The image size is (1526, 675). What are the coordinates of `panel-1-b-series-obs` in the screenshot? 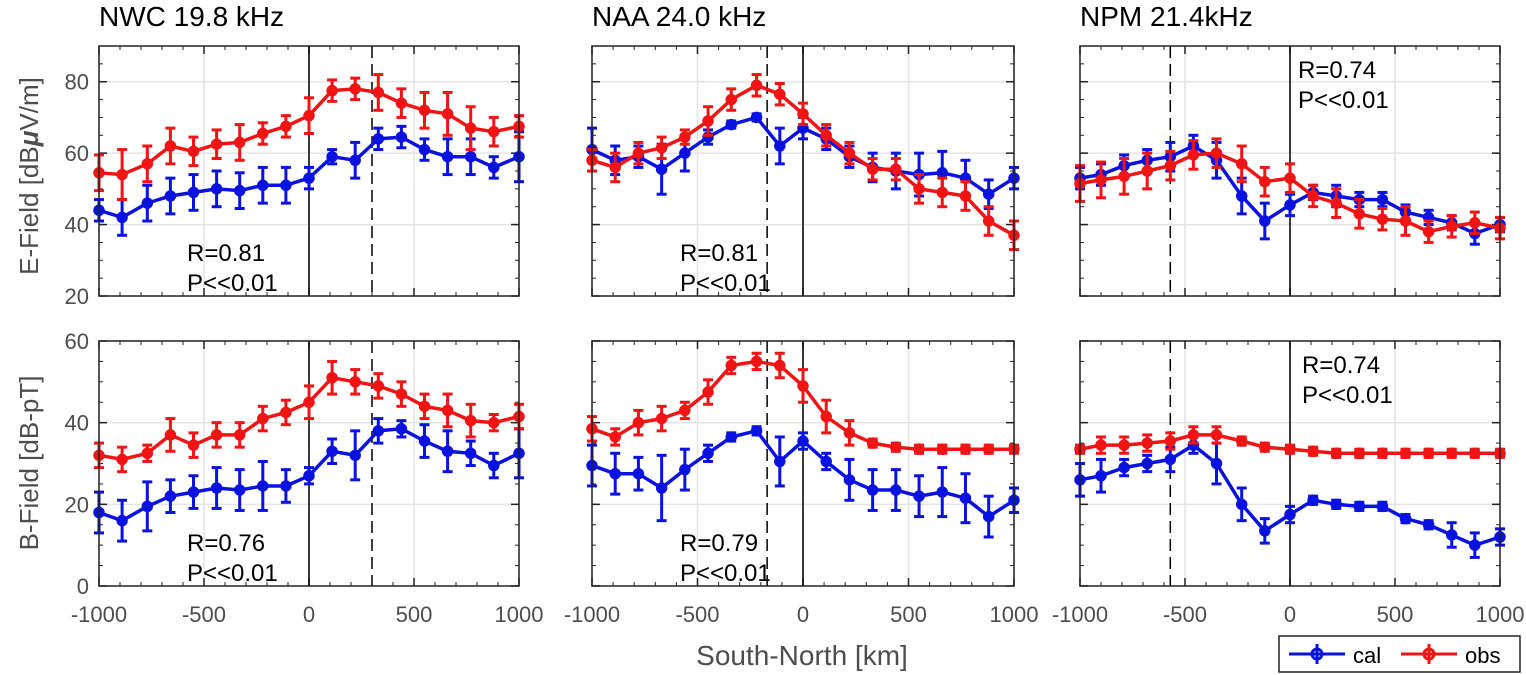 It's located at (309, 416).